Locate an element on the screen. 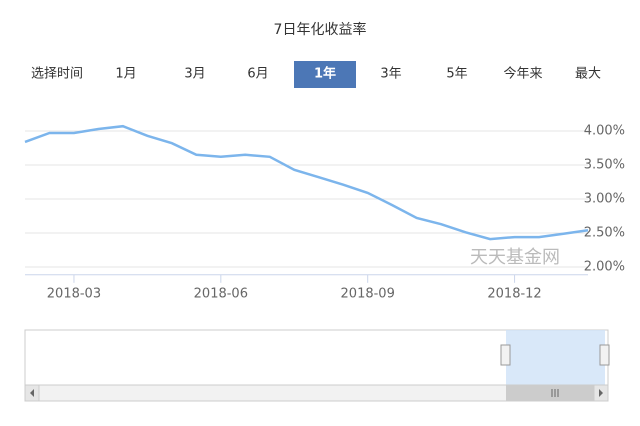  y-tick-label: 4.00% is located at coordinates (604, 131).